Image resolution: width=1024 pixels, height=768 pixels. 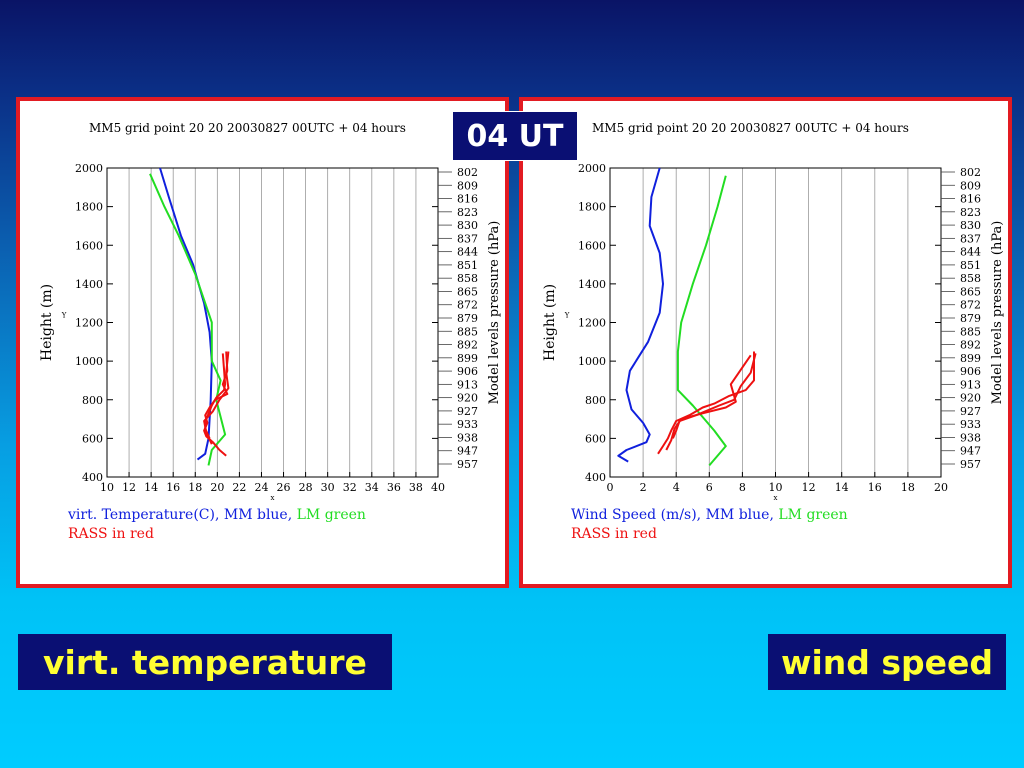 I want to click on x-tick-label: 24, so click(x=261, y=487).